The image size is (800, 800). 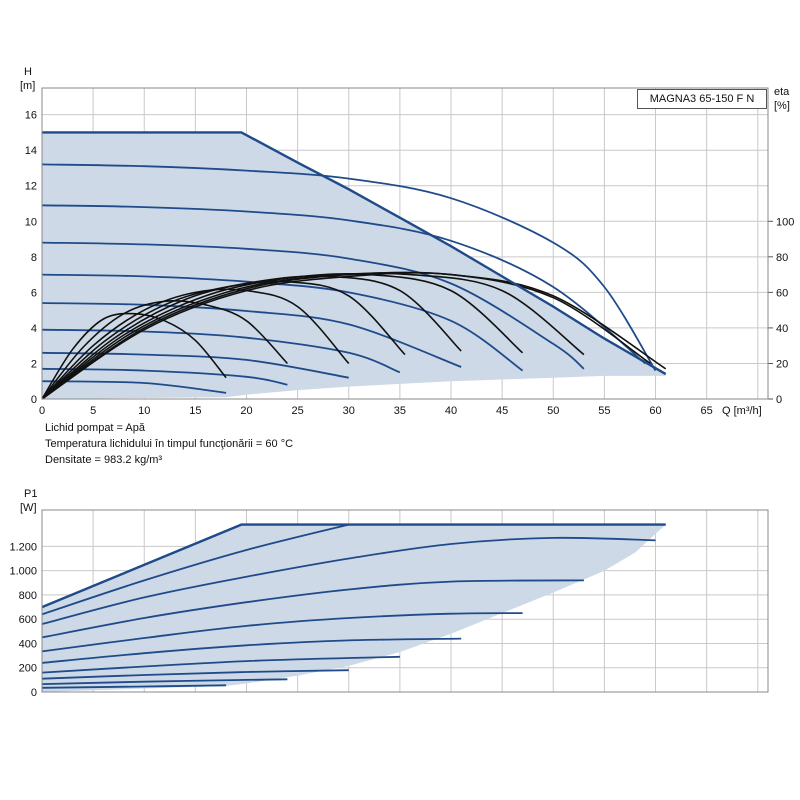 What do you see at coordinates (28, 72) in the screenshot?
I see `y-axis-label: H` at bounding box center [28, 72].